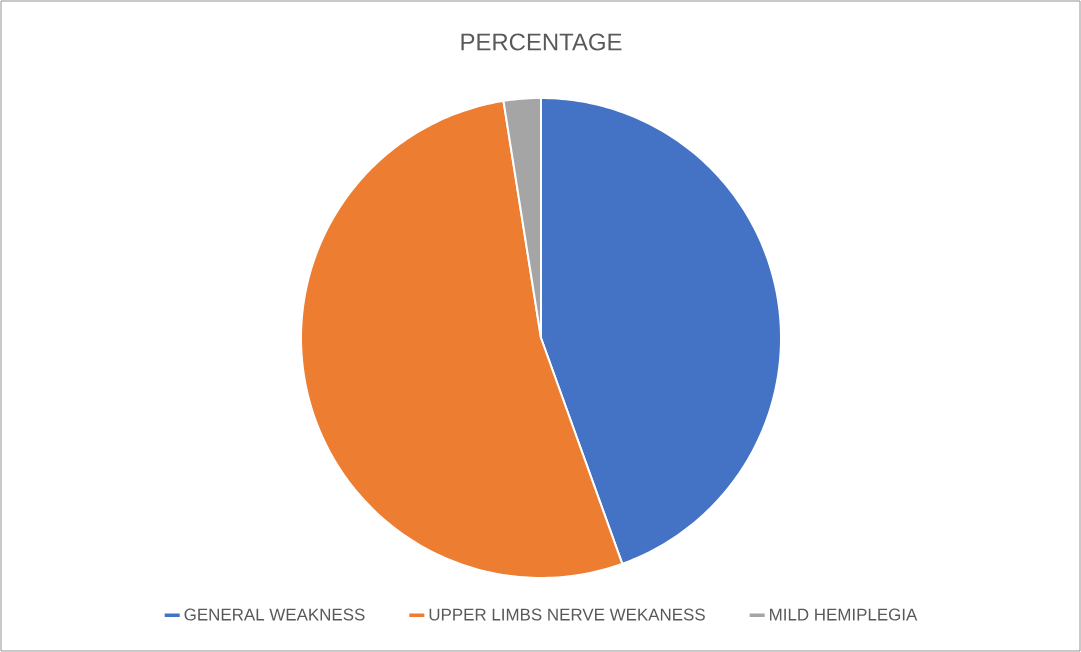 The width and height of the screenshot is (1081, 652). Describe the element at coordinates (274, 614) in the screenshot. I see `legend-label: GENERAL WEAKNESS` at that location.